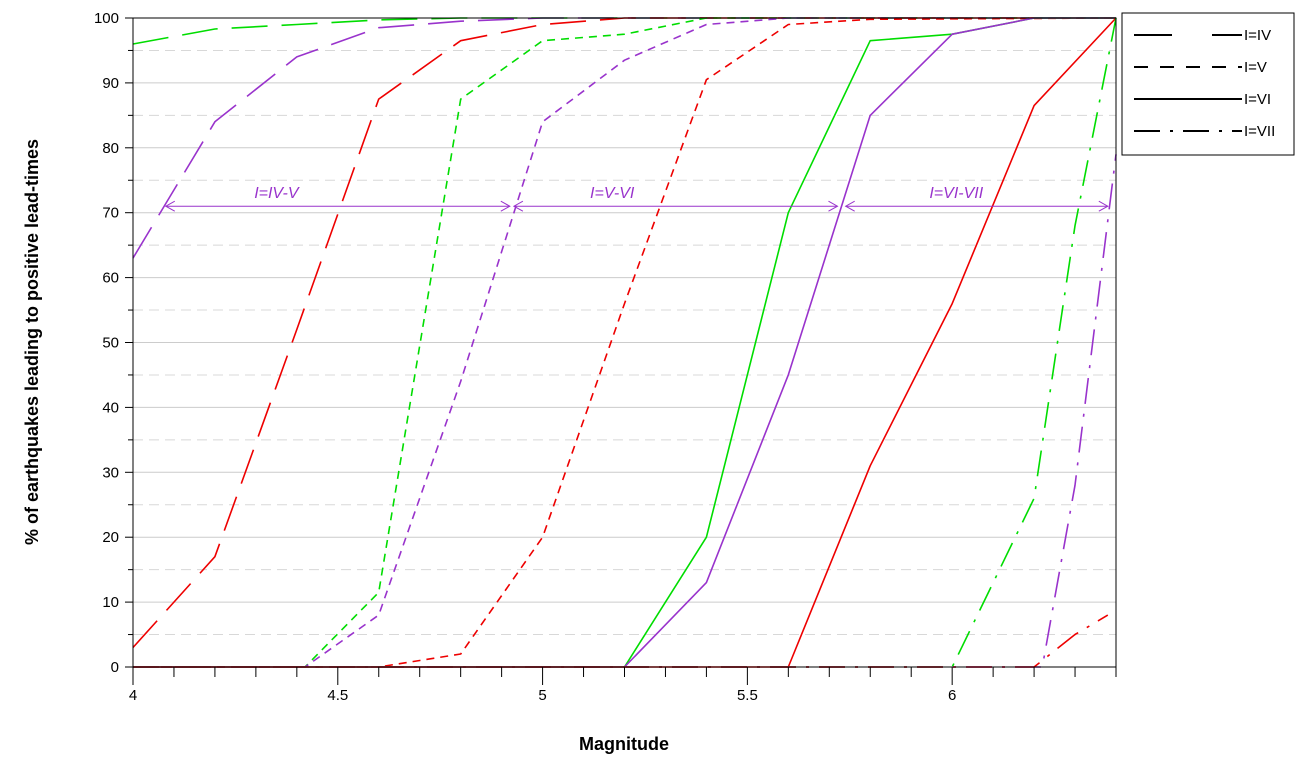 The width and height of the screenshot is (1307, 763). What do you see at coordinates (612, 193) in the screenshot?
I see `annotation-label: I=V-VI` at bounding box center [612, 193].